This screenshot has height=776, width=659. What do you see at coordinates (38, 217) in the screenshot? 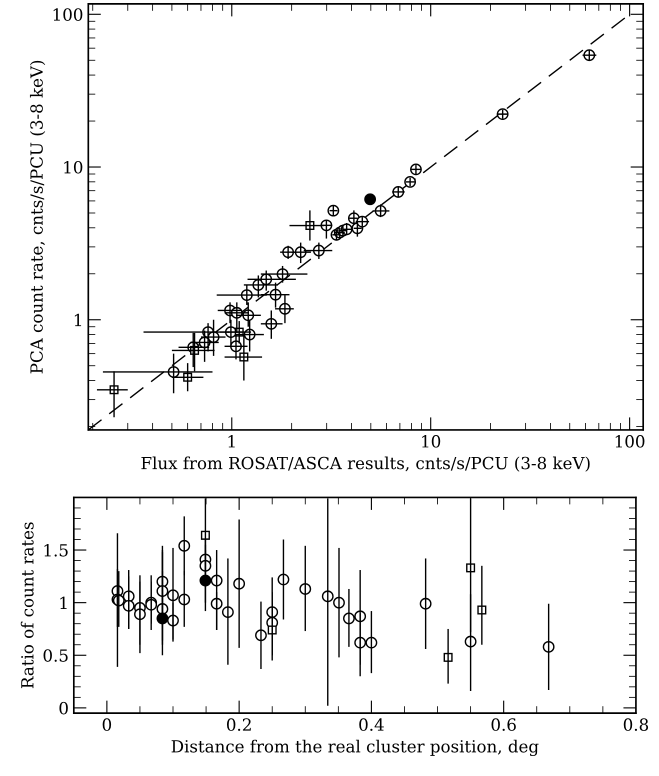
I see `y-axis-title: PCA count rate, cnts/s/PCU (3-8 keV)` at bounding box center [38, 217].